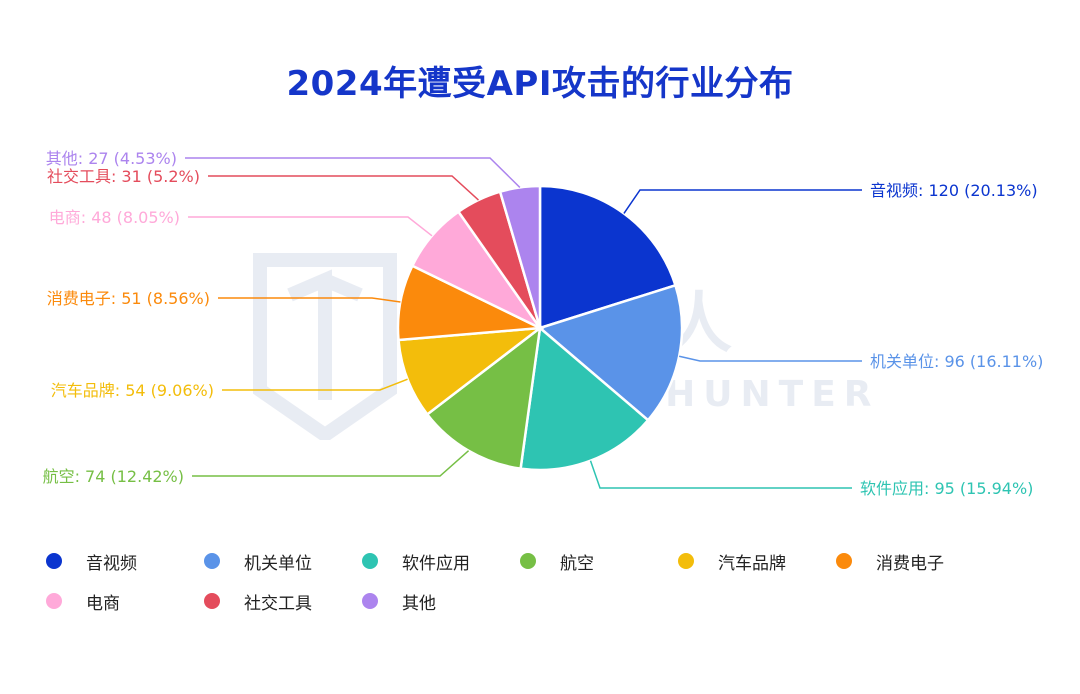  Describe the element at coordinates (577, 563) in the screenshot. I see `legend-label: 航空` at that location.